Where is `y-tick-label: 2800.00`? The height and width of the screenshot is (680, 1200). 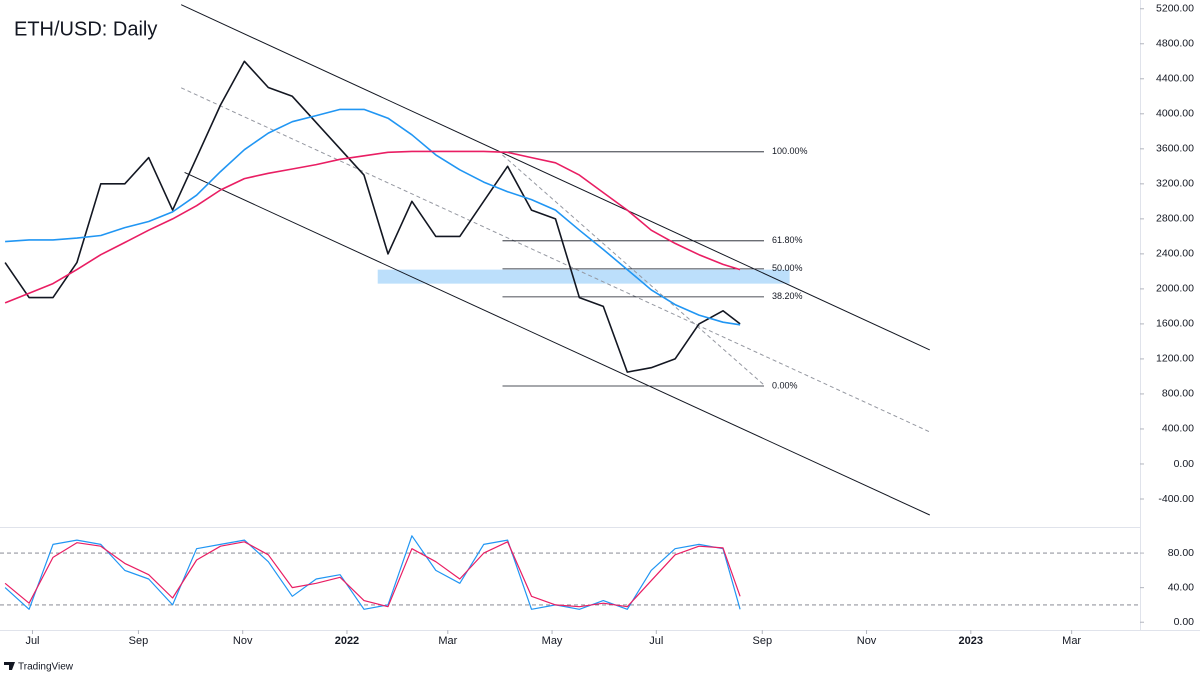 y-tick-label: 2800.00 is located at coordinates (1175, 219).